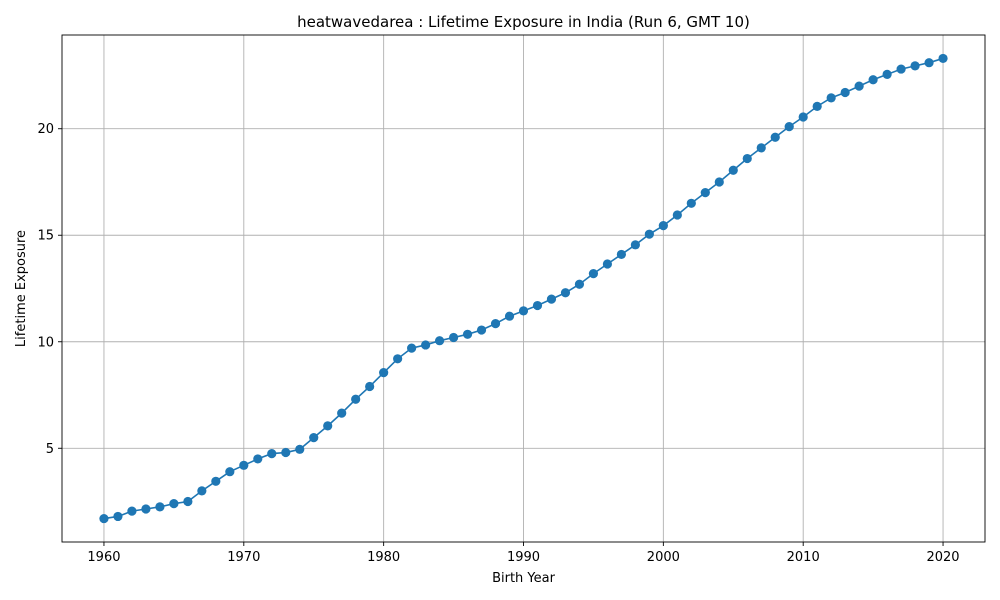 This screenshot has width=1000, height=600. Describe the element at coordinates (45, 236) in the screenshot. I see `y-tick-label: 15` at that location.